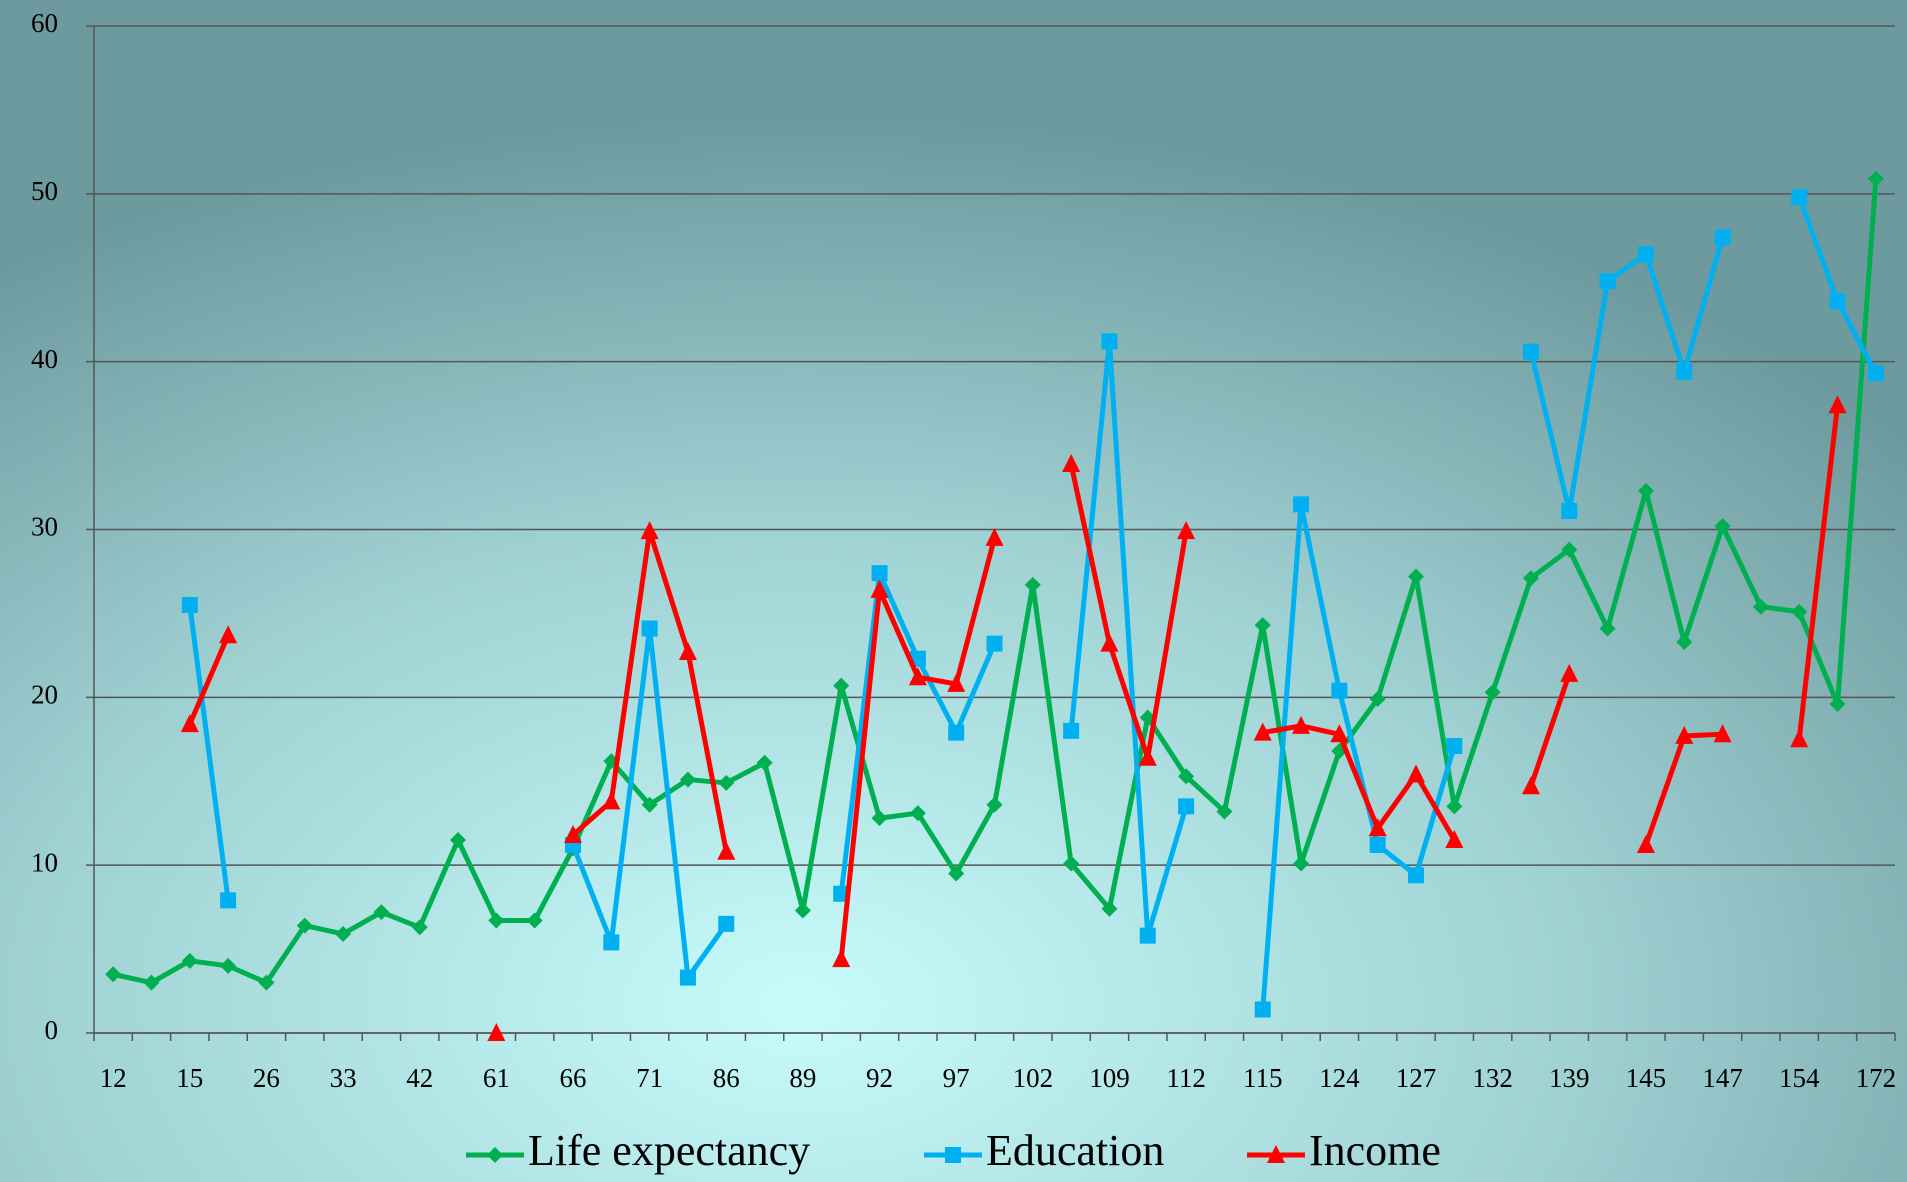  What do you see at coordinates (1876, 1078) in the screenshot?
I see `x-tick-label: 172` at bounding box center [1876, 1078].